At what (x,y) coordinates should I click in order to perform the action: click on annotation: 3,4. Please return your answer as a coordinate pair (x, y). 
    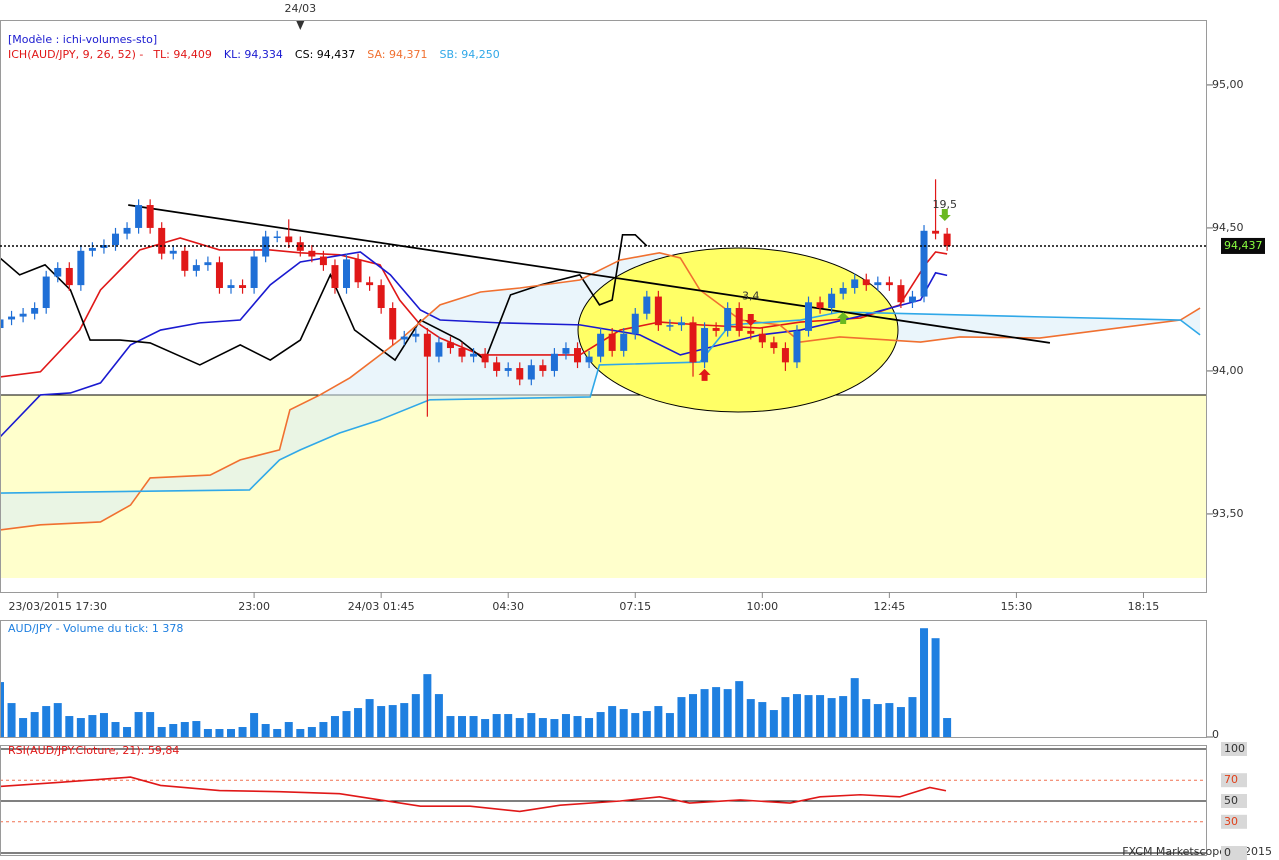
    Looking at the image, I should click on (751, 296).